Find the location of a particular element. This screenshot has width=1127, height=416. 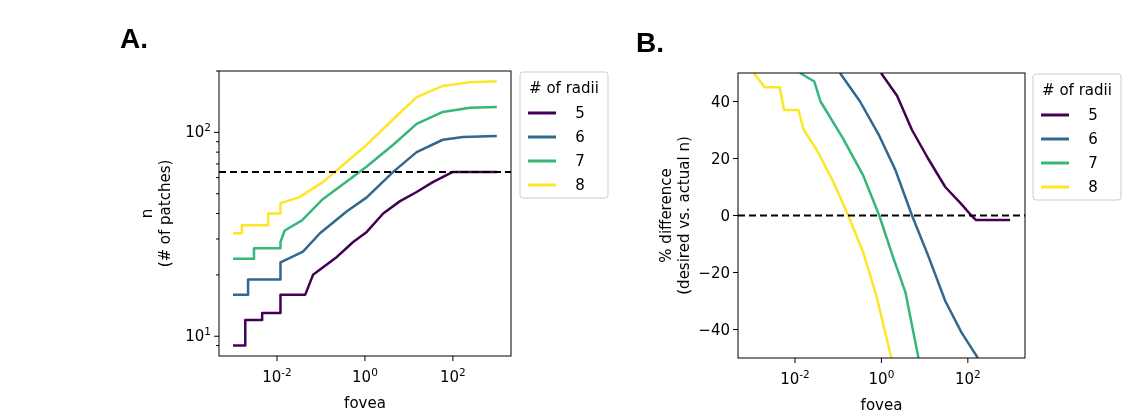

y-tick-label: −20 is located at coordinates (714, 272).